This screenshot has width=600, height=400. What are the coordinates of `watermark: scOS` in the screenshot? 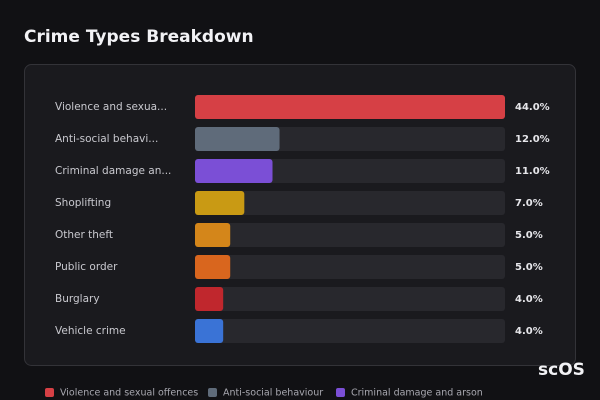 It's located at (561, 370).